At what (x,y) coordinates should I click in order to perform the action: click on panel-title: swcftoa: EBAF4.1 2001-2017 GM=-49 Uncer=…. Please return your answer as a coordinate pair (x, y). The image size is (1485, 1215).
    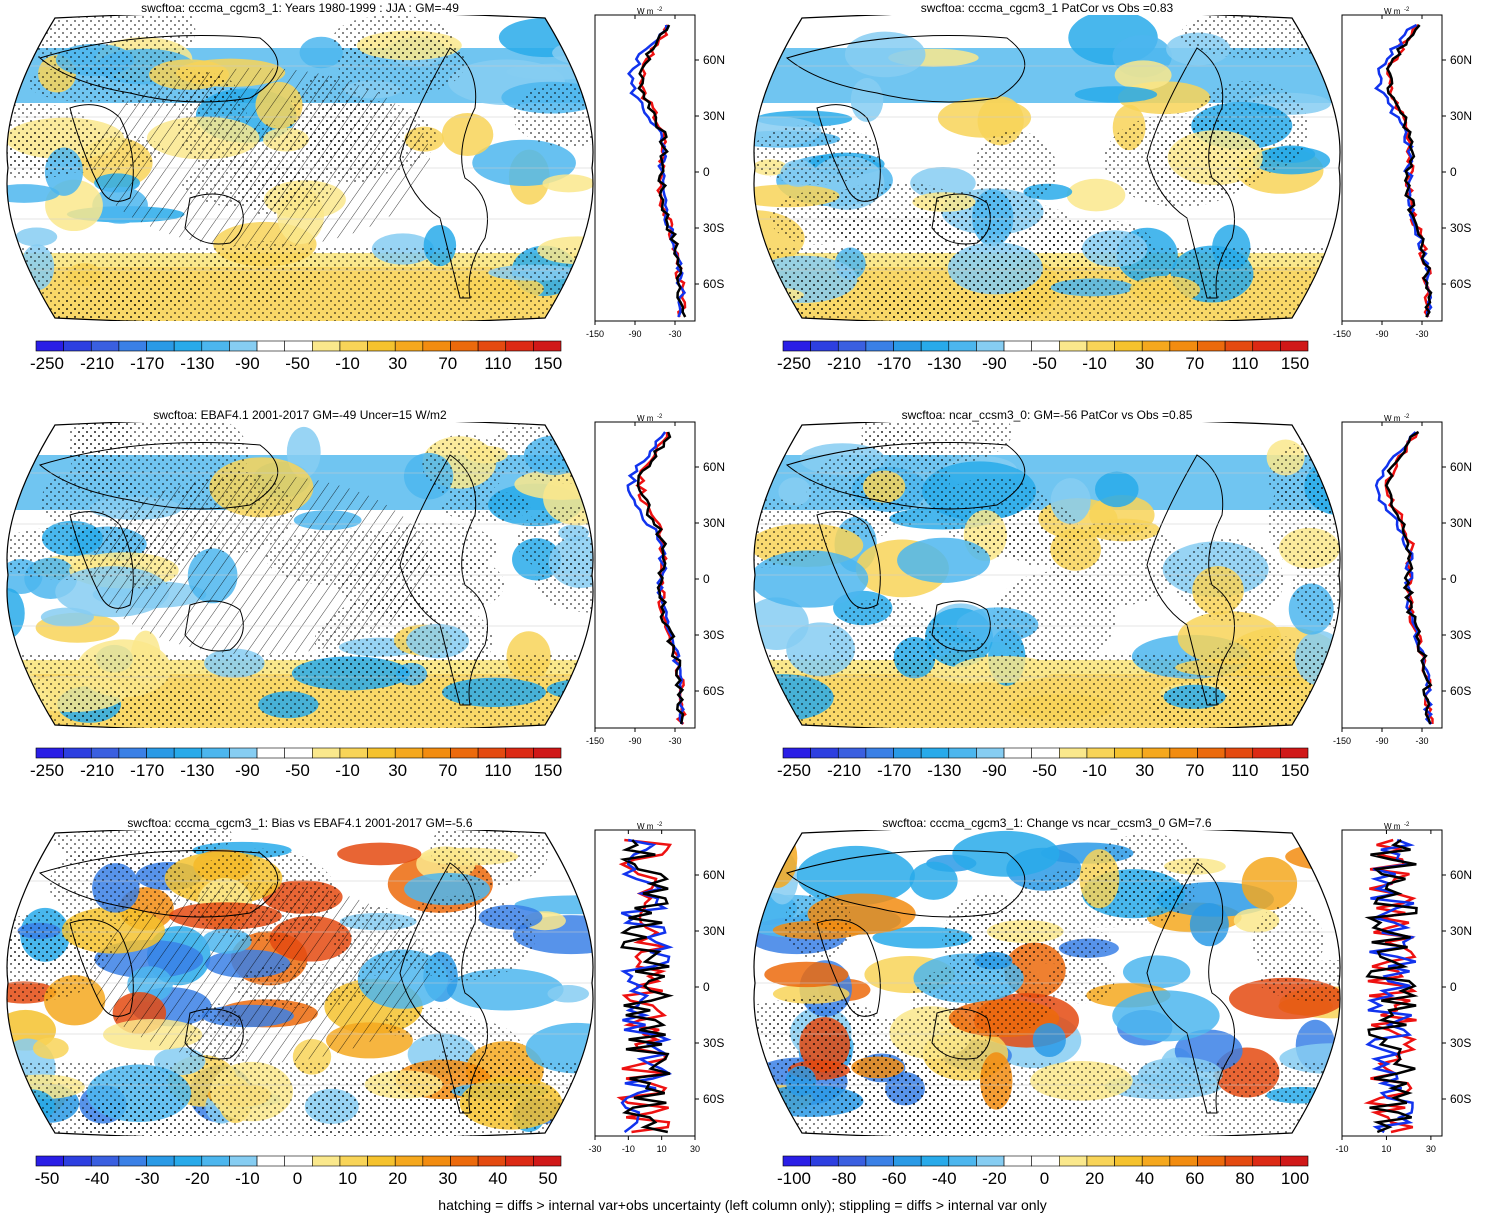
    Looking at the image, I should click on (300, 415).